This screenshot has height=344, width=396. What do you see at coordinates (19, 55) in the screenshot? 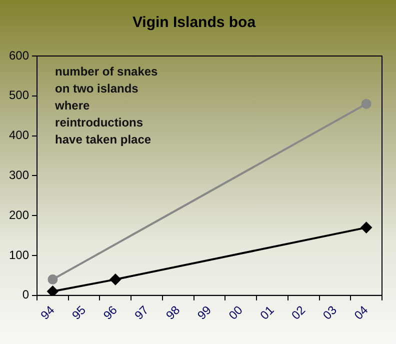
I see `y-tick-label: 600` at bounding box center [19, 55].